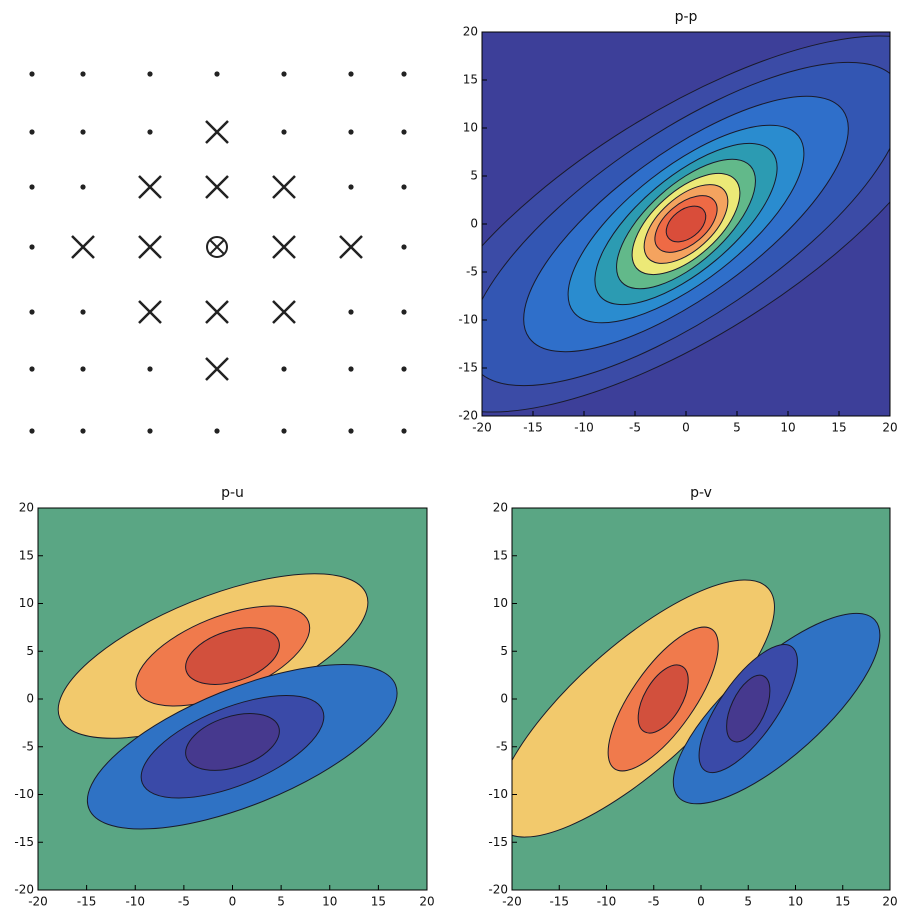 This screenshot has height=918, width=906. Describe the element at coordinates (842, 902) in the screenshot. I see `x-tick-label: 15` at that location.